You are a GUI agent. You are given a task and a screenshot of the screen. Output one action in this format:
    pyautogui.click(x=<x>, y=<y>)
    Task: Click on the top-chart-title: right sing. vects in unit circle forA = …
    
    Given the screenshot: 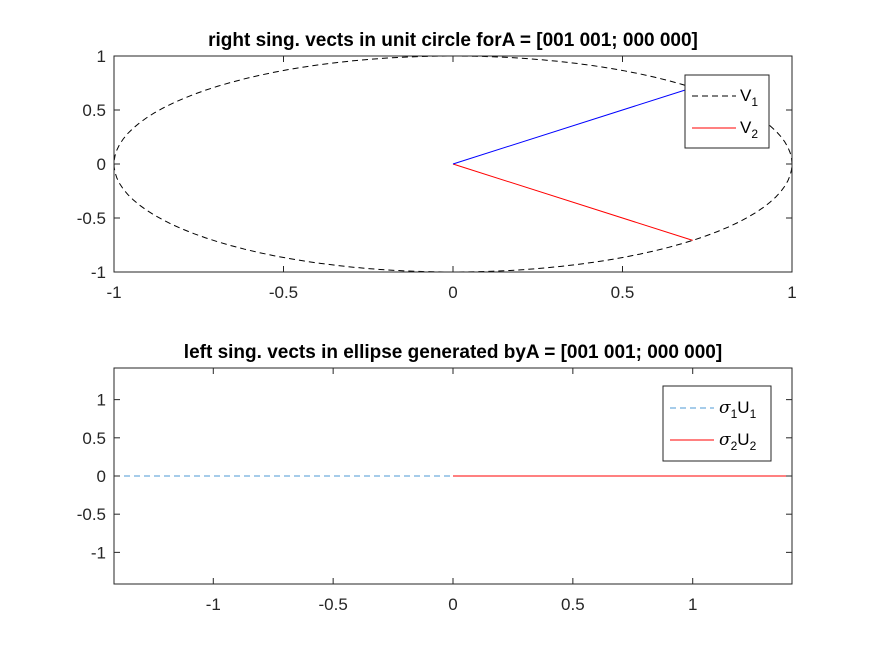 What is the action you would take?
    pyautogui.click(x=453, y=40)
    